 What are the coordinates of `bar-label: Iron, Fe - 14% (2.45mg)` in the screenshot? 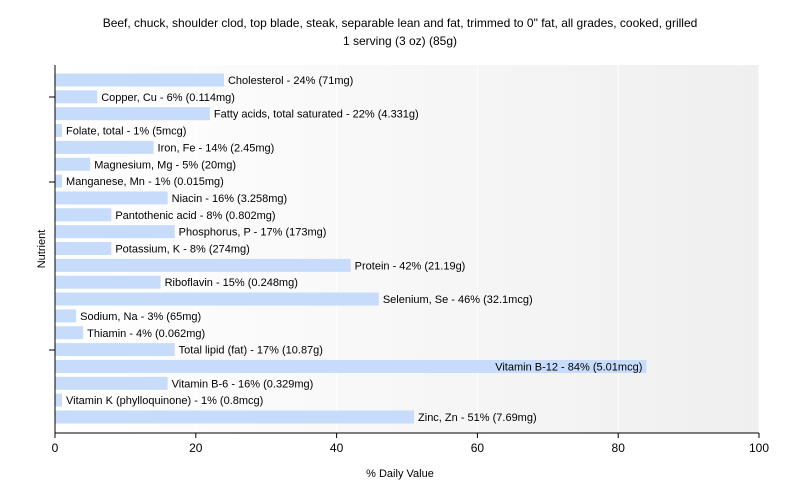 It's located at (216, 148).